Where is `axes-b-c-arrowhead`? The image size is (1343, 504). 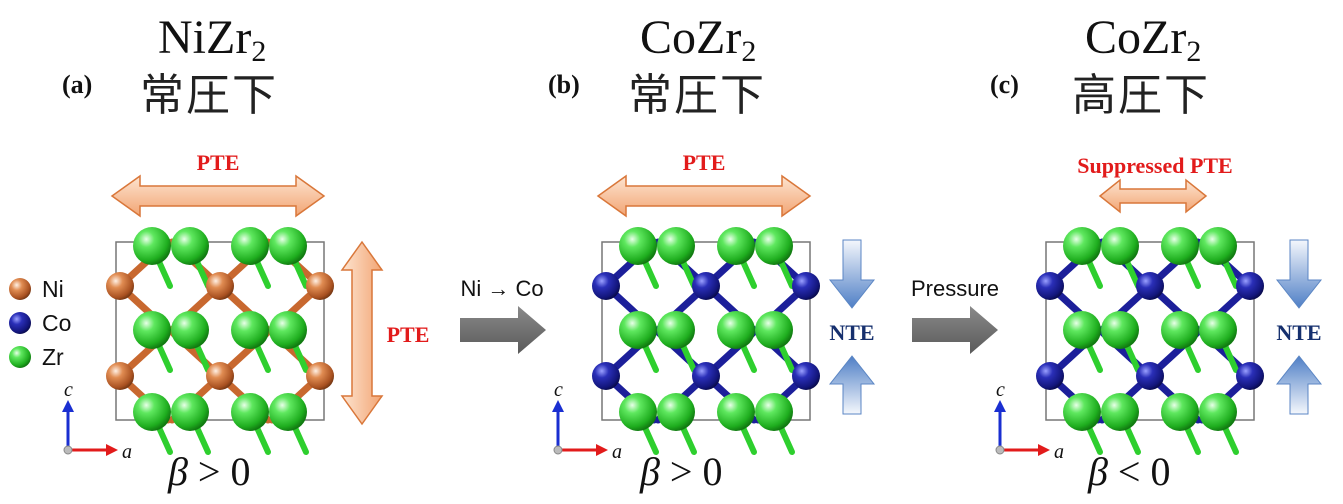
axes-b-c-arrowhead is located at coordinates (558, 406).